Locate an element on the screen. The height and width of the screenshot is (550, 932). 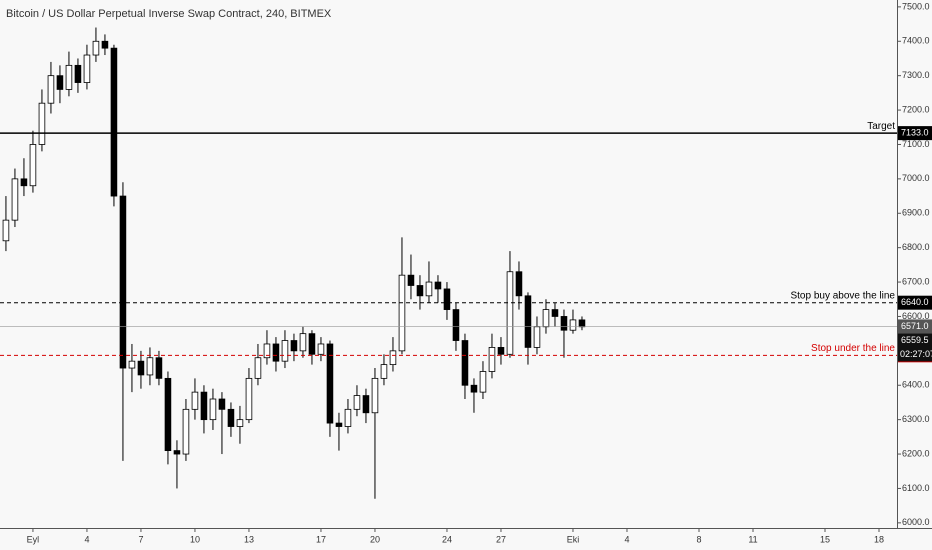
y-tick-label: 7400.0 is located at coordinates (916, 41).